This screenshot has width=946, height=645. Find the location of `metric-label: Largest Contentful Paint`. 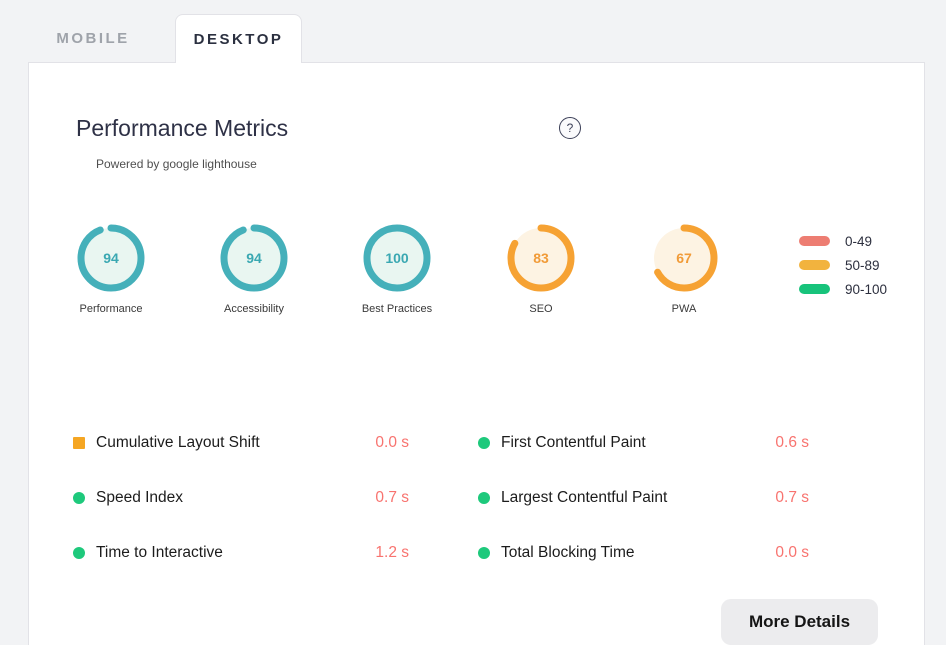

metric-label: Largest Contentful Paint is located at coordinates (584, 497).